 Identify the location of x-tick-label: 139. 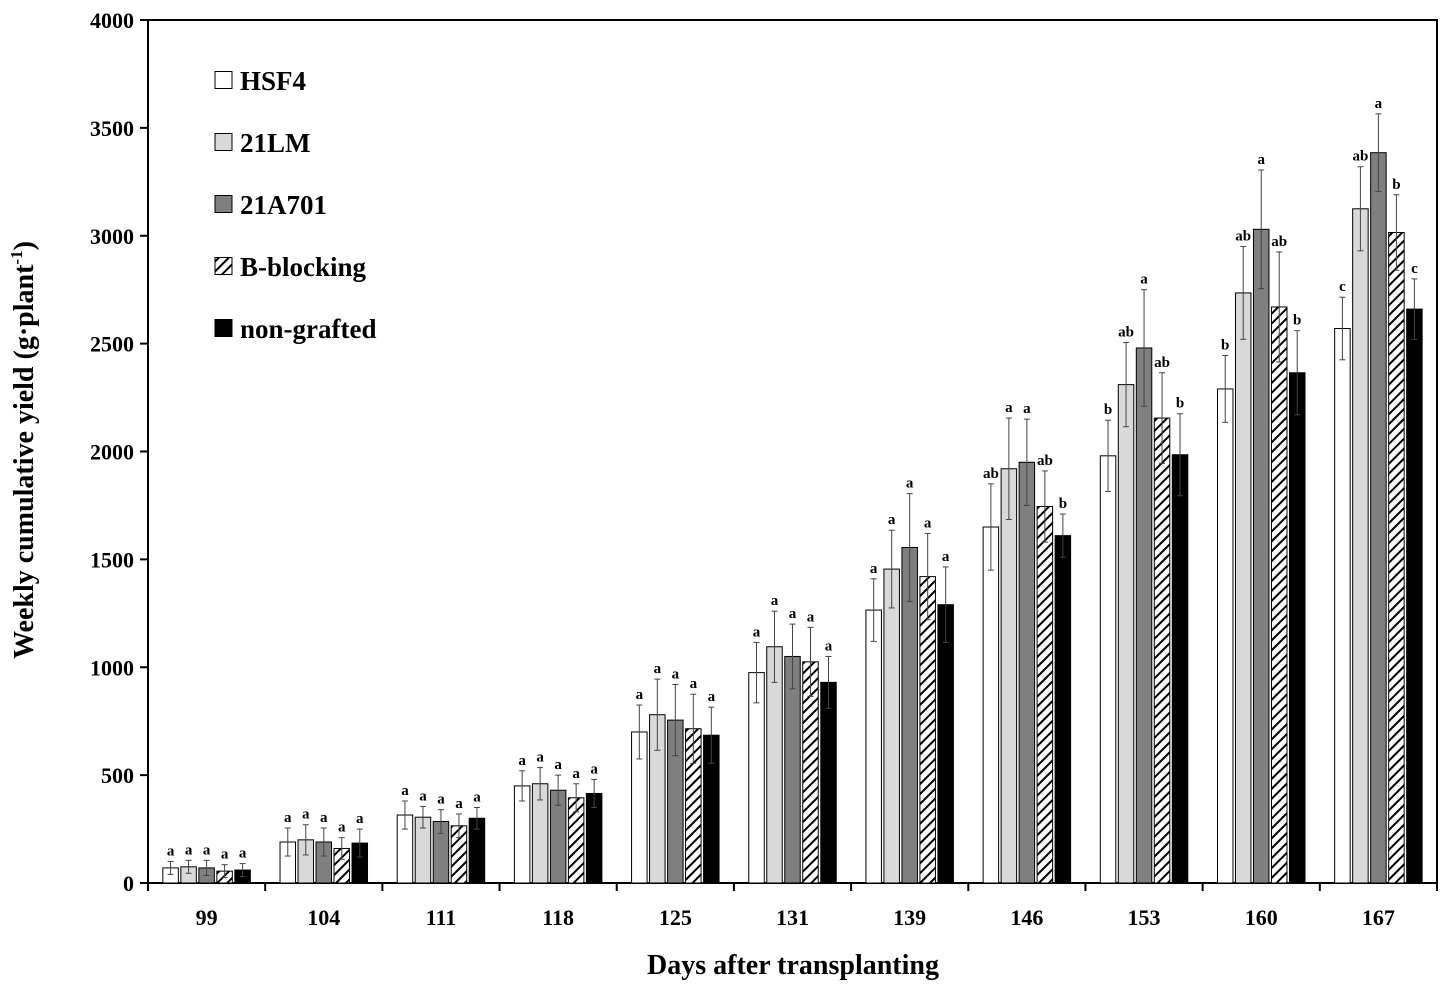
(909, 917).